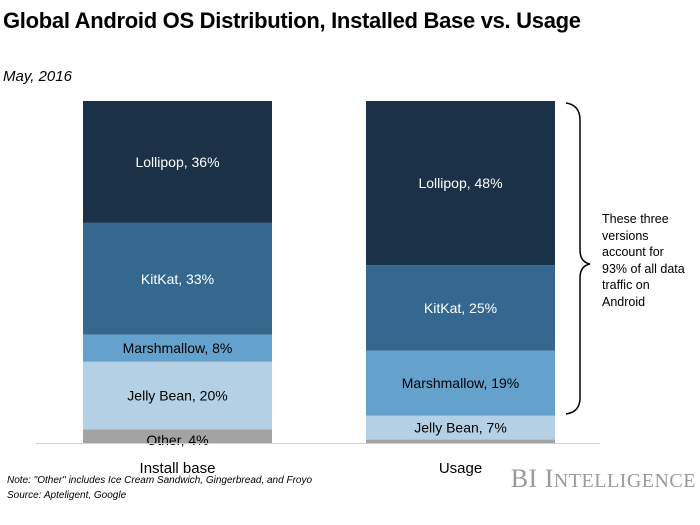  What do you see at coordinates (603, 478) in the screenshot?
I see `bi-intelligence-logo: BI INTELLIGENCE` at bounding box center [603, 478].